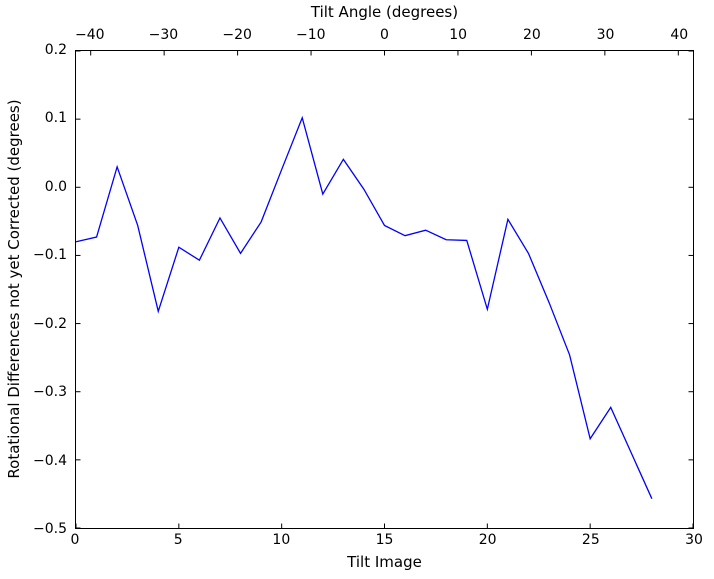 The width and height of the screenshot is (714, 579). I want to click on x-tick-label: 0, so click(75, 540).